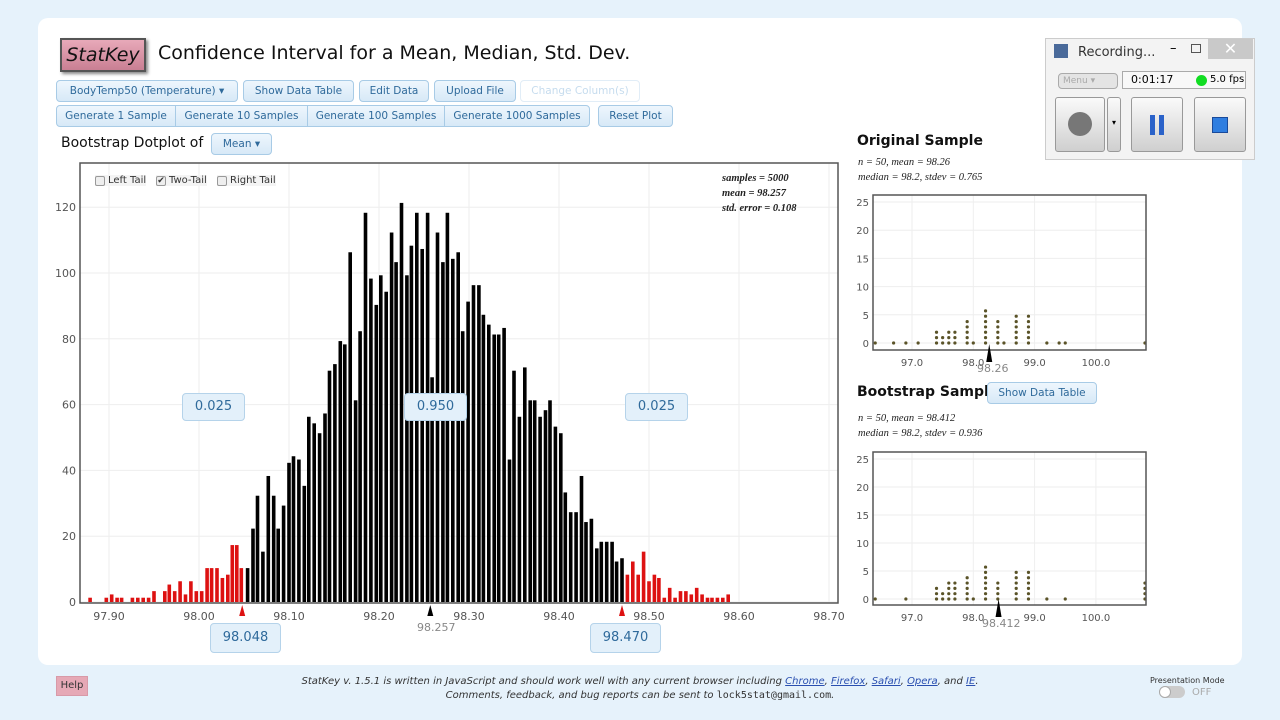 This screenshot has width=1280, height=720. Describe the element at coordinates (376, 116) in the screenshot. I see `generate-100-button: Generate 100 Samples` at that location.